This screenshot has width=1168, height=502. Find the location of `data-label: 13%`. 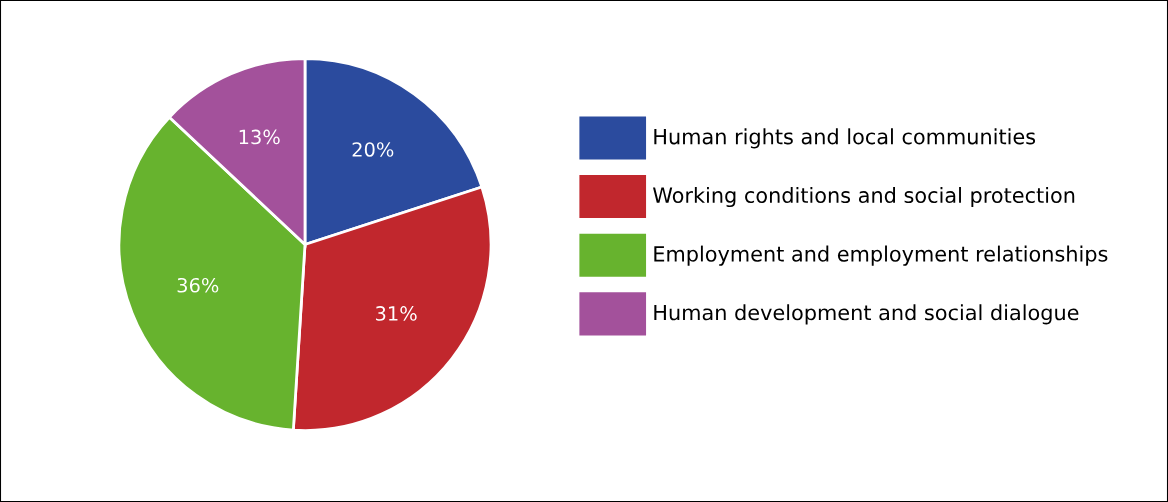

data-label: 13% is located at coordinates (259, 137).